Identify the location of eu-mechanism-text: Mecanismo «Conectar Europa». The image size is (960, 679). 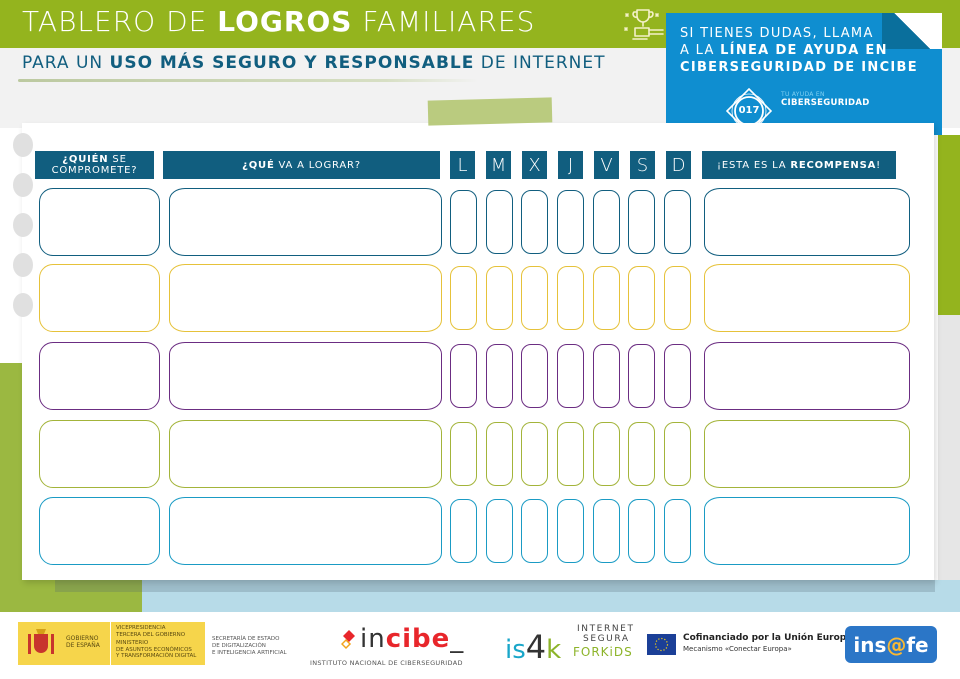
(737, 649).